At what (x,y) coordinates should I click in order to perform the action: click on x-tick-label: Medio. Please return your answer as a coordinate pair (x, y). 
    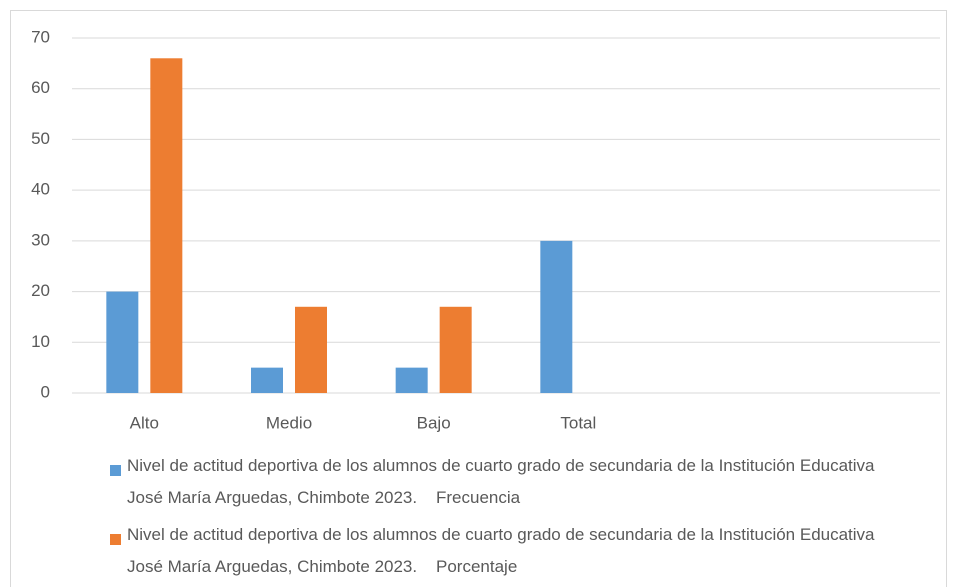
    Looking at the image, I should click on (289, 422).